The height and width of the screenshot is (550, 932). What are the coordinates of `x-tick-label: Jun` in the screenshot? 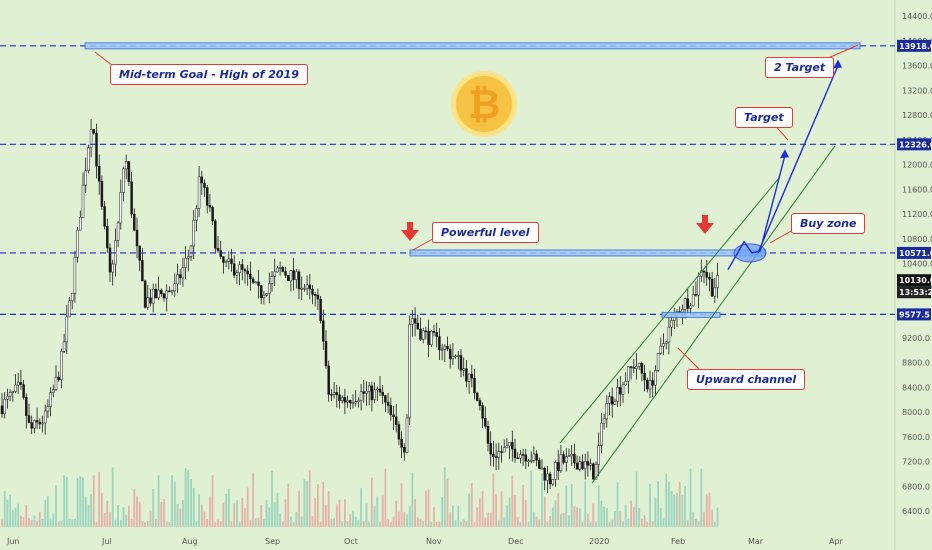 It's located at (13, 541).